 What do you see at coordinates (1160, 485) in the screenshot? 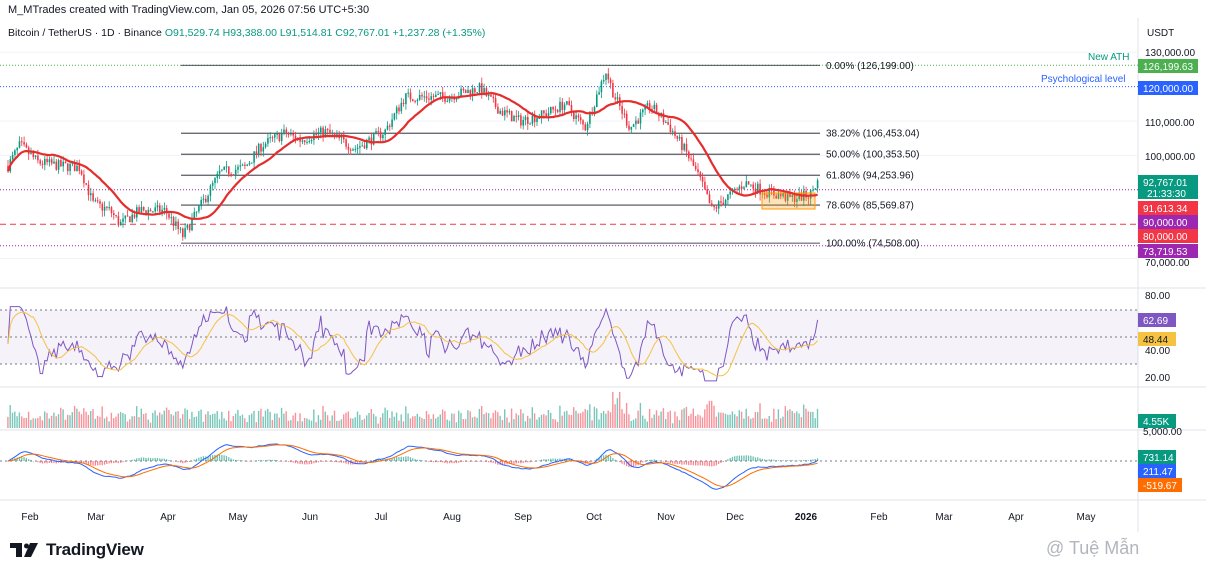
I see `signal-badge` at bounding box center [1160, 485].